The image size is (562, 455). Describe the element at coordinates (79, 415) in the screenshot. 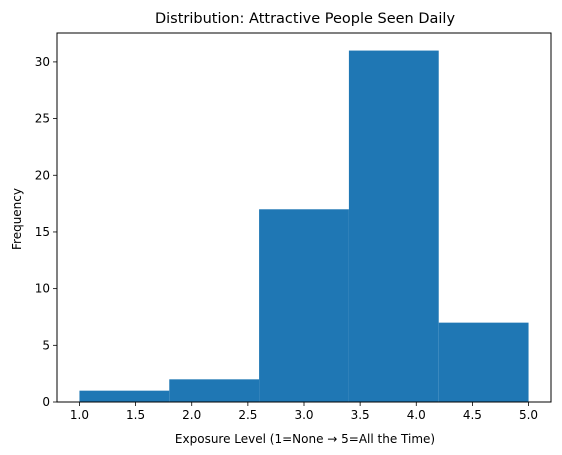

I see `x-tick-label: 1.0` at that location.